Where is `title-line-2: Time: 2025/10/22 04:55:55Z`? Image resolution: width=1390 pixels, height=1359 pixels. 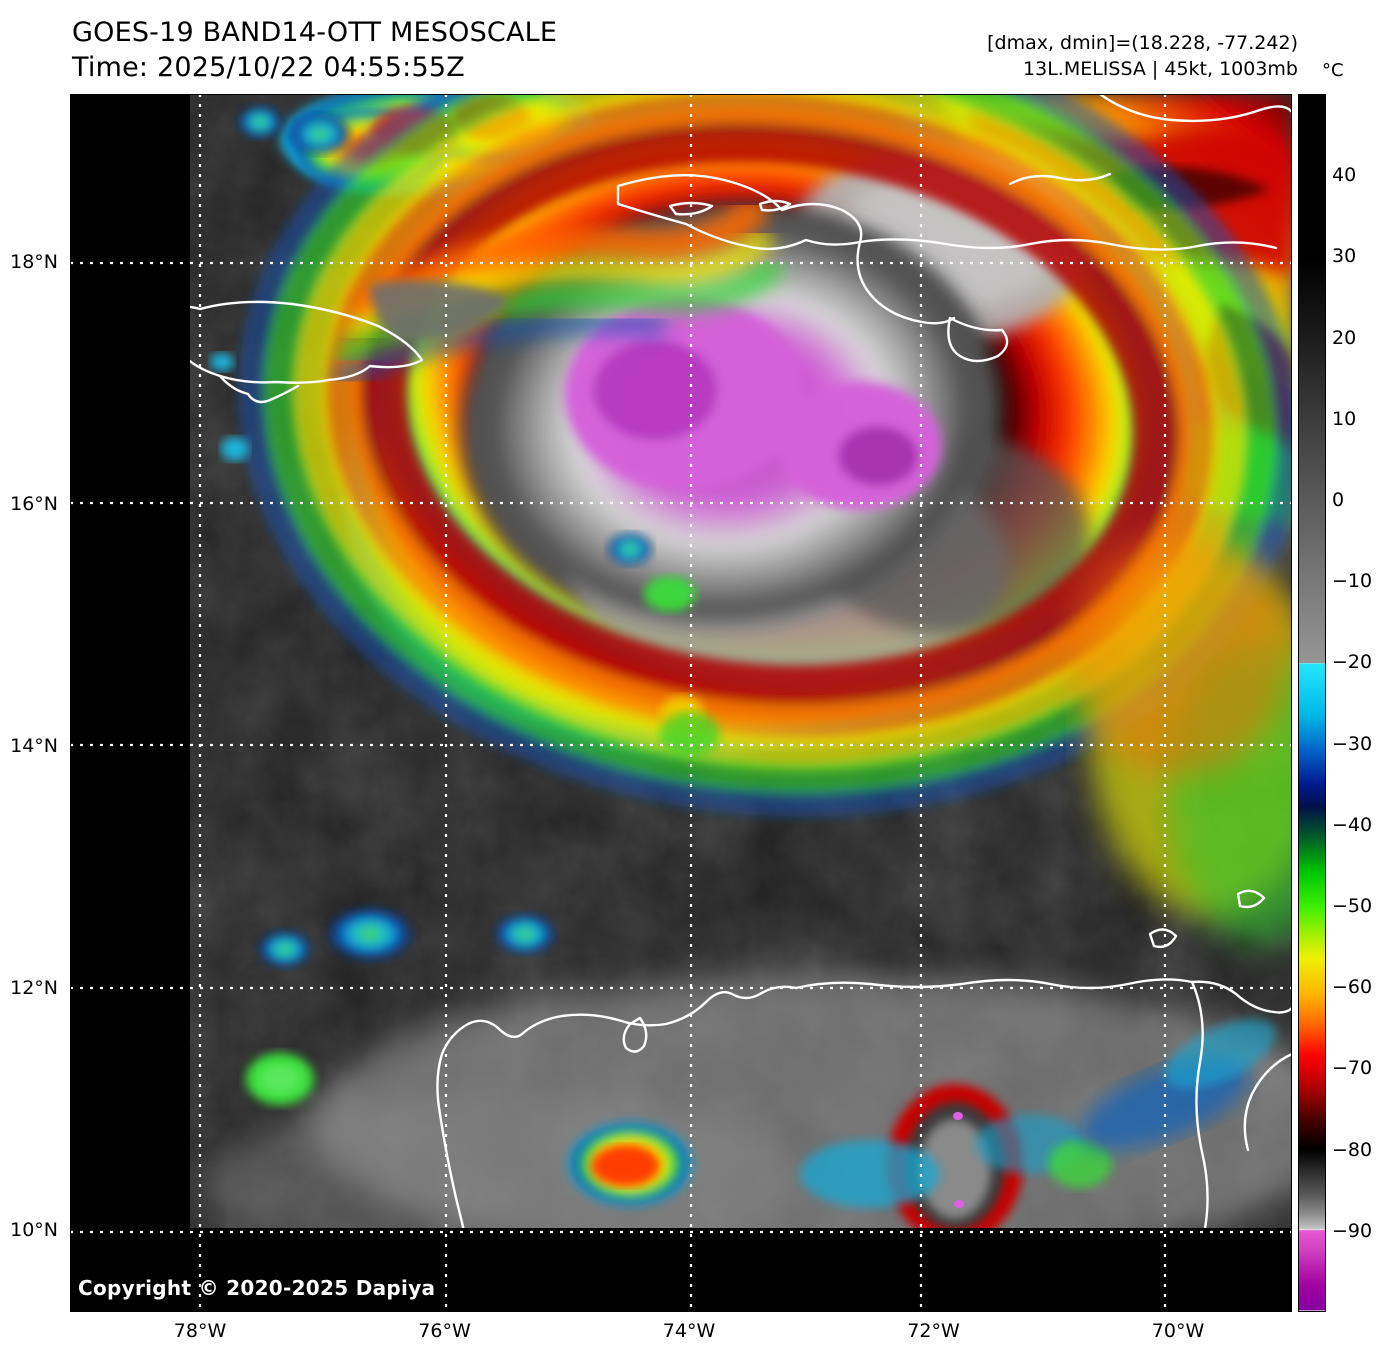 title-line-2: Time: 2025/10/22 04:55:55Z is located at coordinates (268, 67).